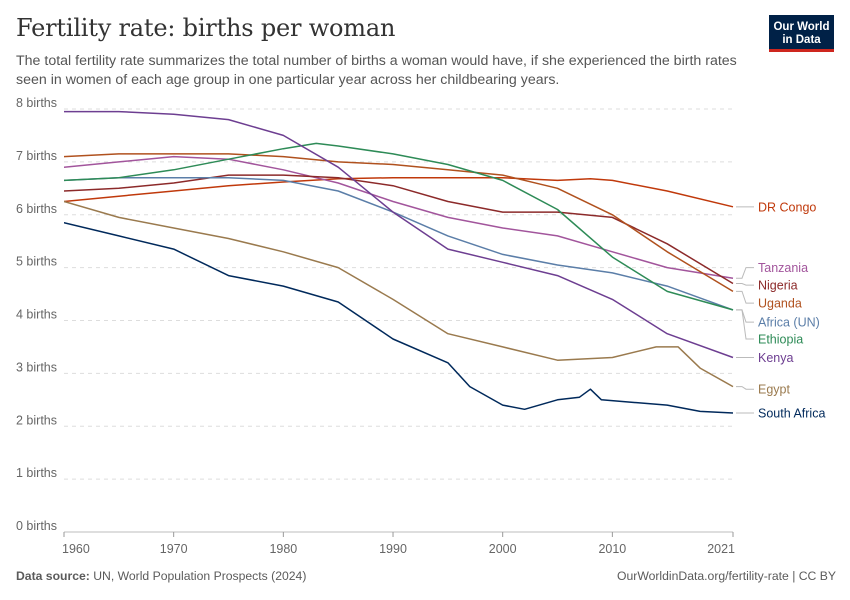 Image resolution: width=850 pixels, height=600 pixels. Describe the element at coordinates (36, 315) in the screenshot. I see `y-tick-label: 4 births` at that location.